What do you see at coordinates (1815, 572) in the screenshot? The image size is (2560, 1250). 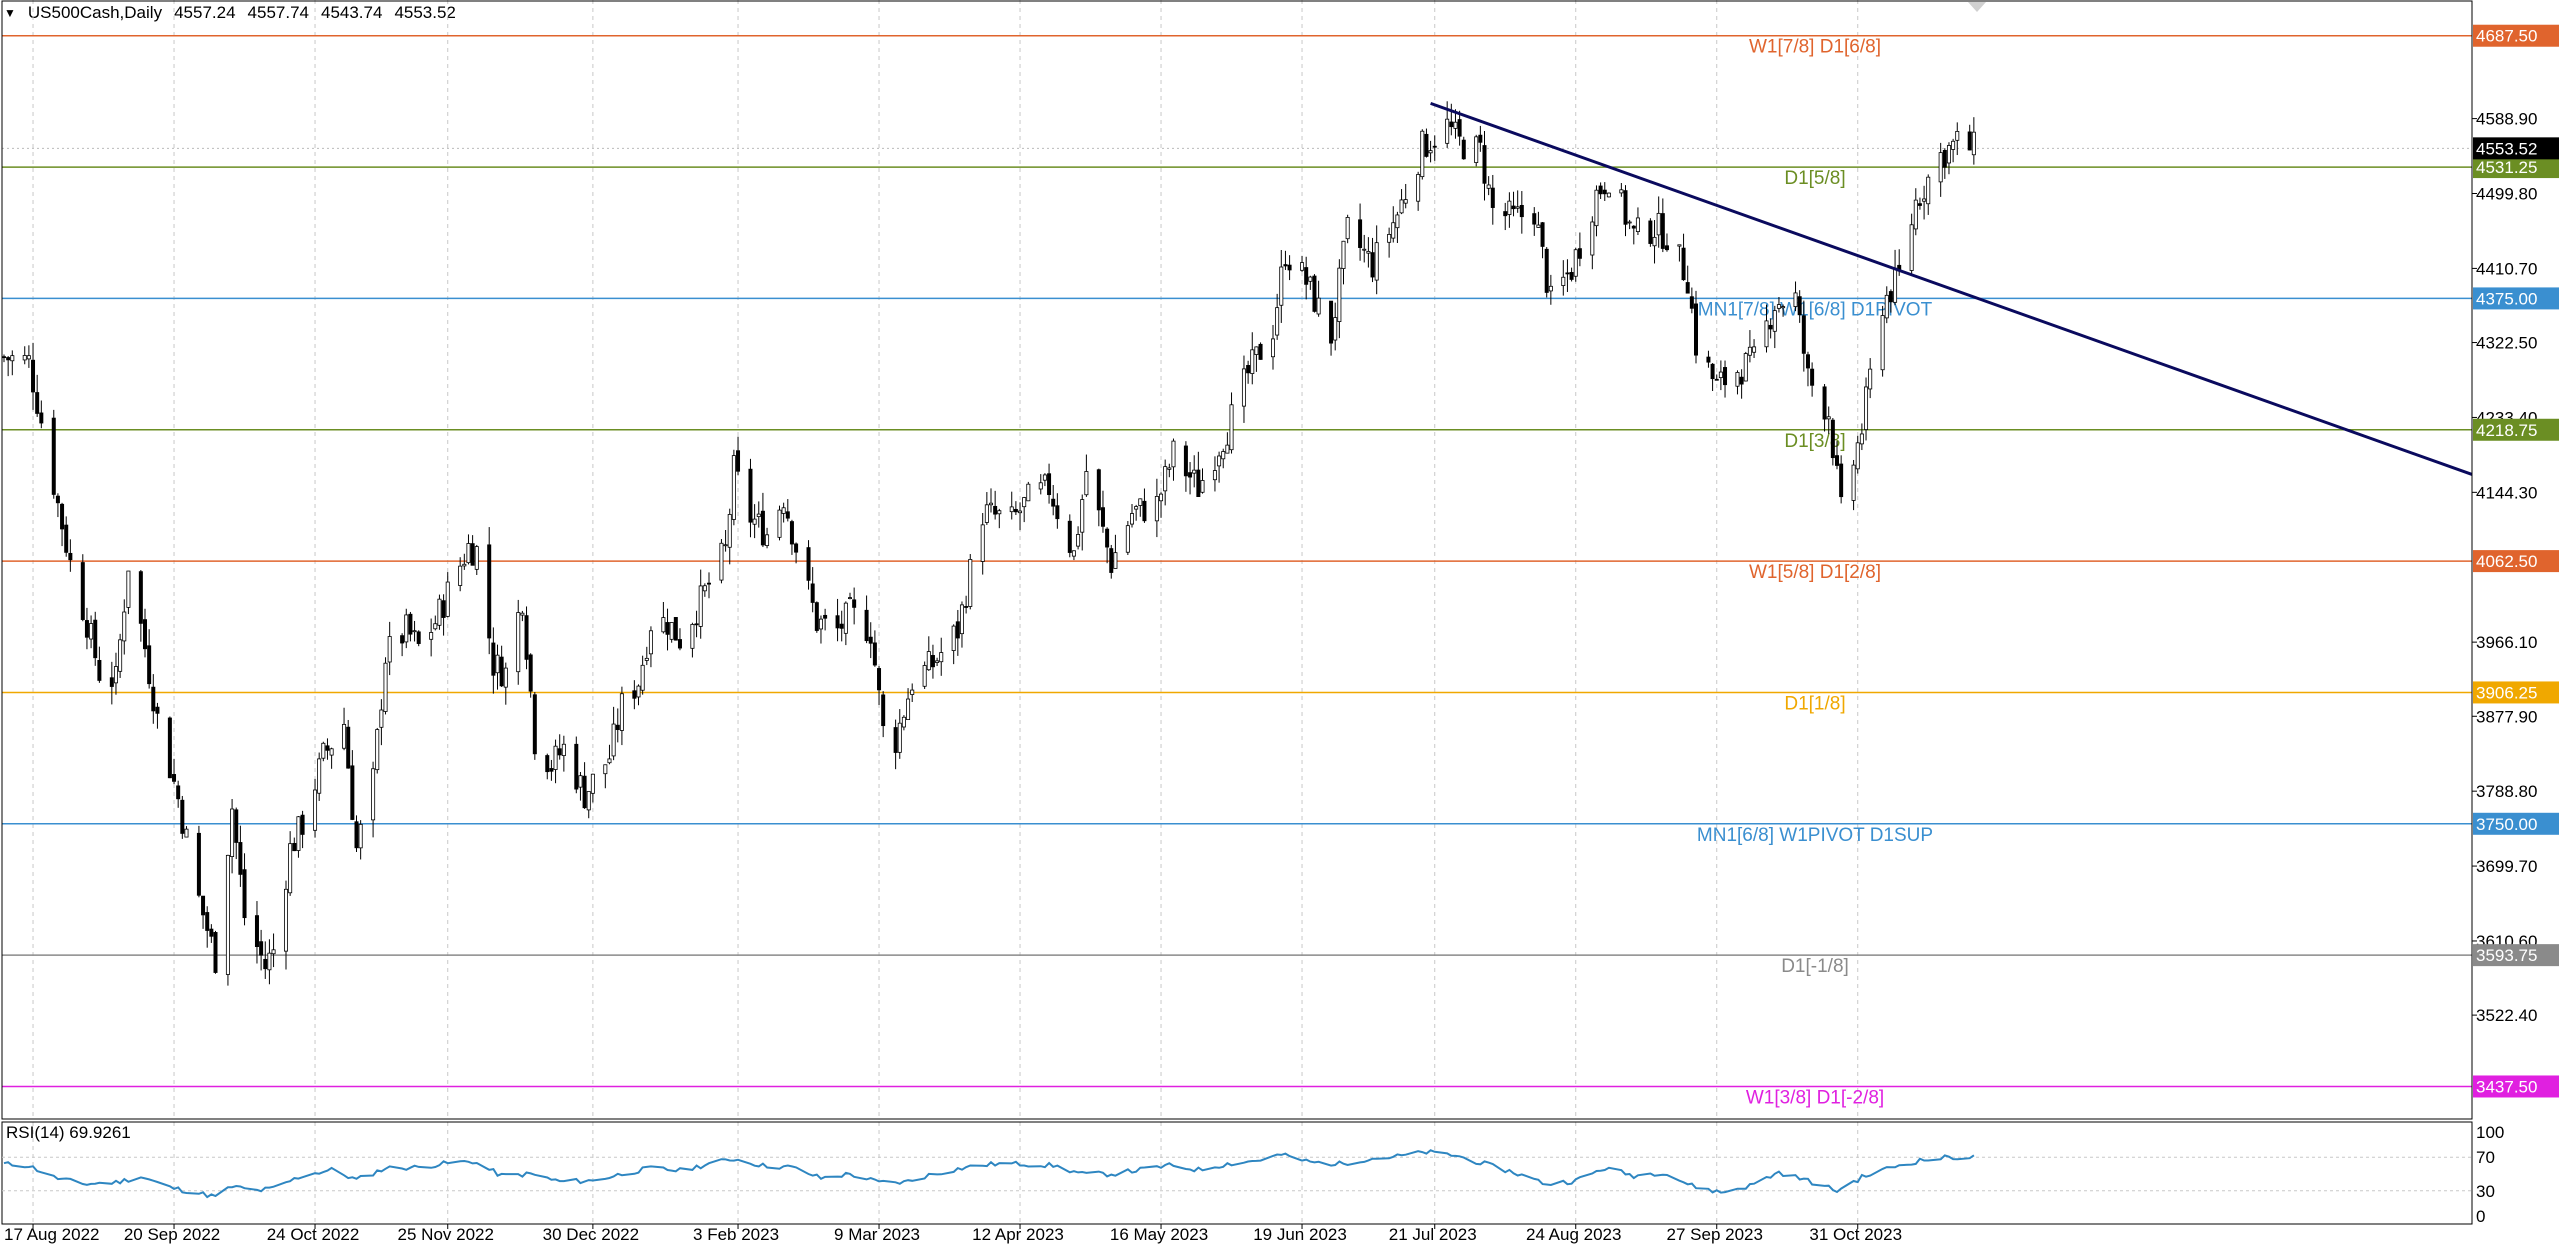 I see `level-label: W1[5/8] D1[2/8]` at bounding box center [1815, 572].